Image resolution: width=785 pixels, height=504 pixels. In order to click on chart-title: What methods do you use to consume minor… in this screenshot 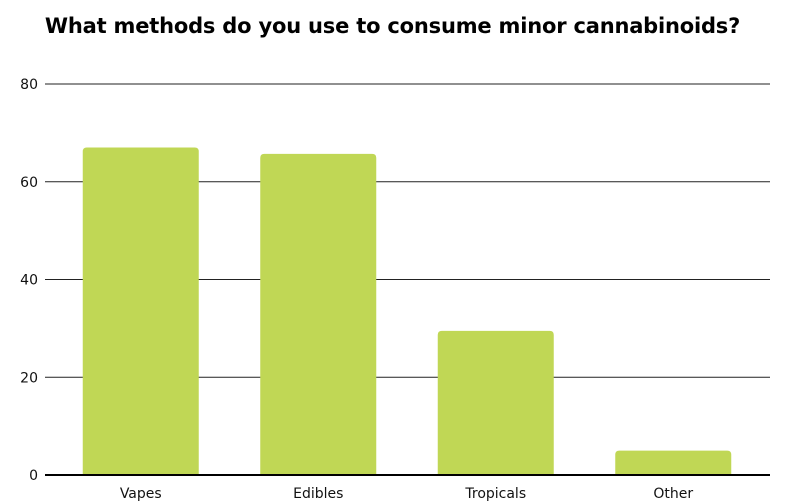, I will do `click(392, 26)`.